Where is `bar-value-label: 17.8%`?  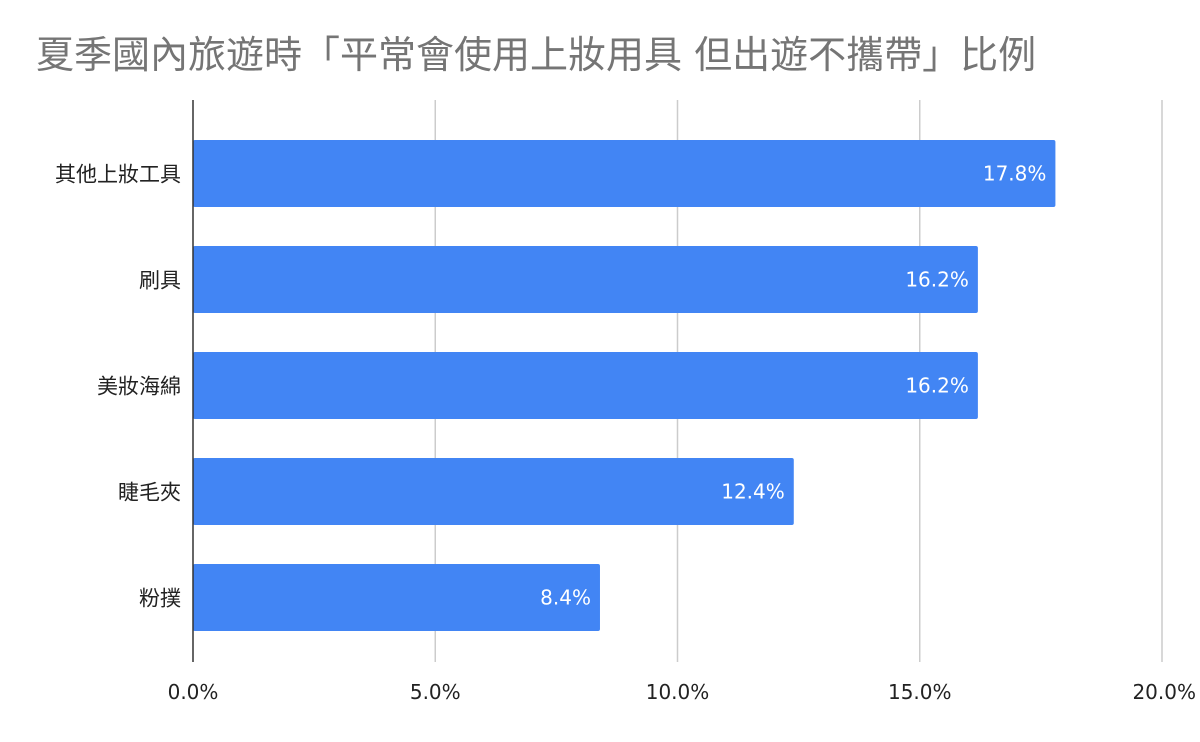
bar-value-label: 17.8% is located at coordinates (1015, 174).